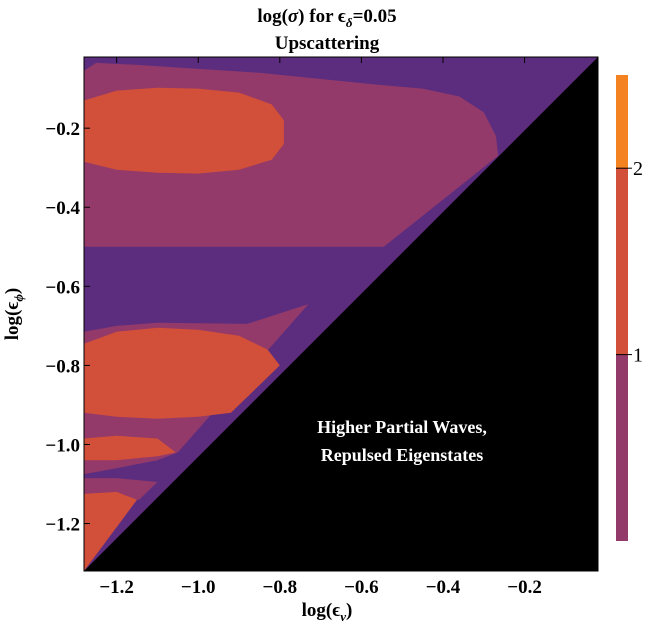  What do you see at coordinates (62, 366) in the screenshot?
I see `y-tick-label: −0.8` at bounding box center [62, 366].